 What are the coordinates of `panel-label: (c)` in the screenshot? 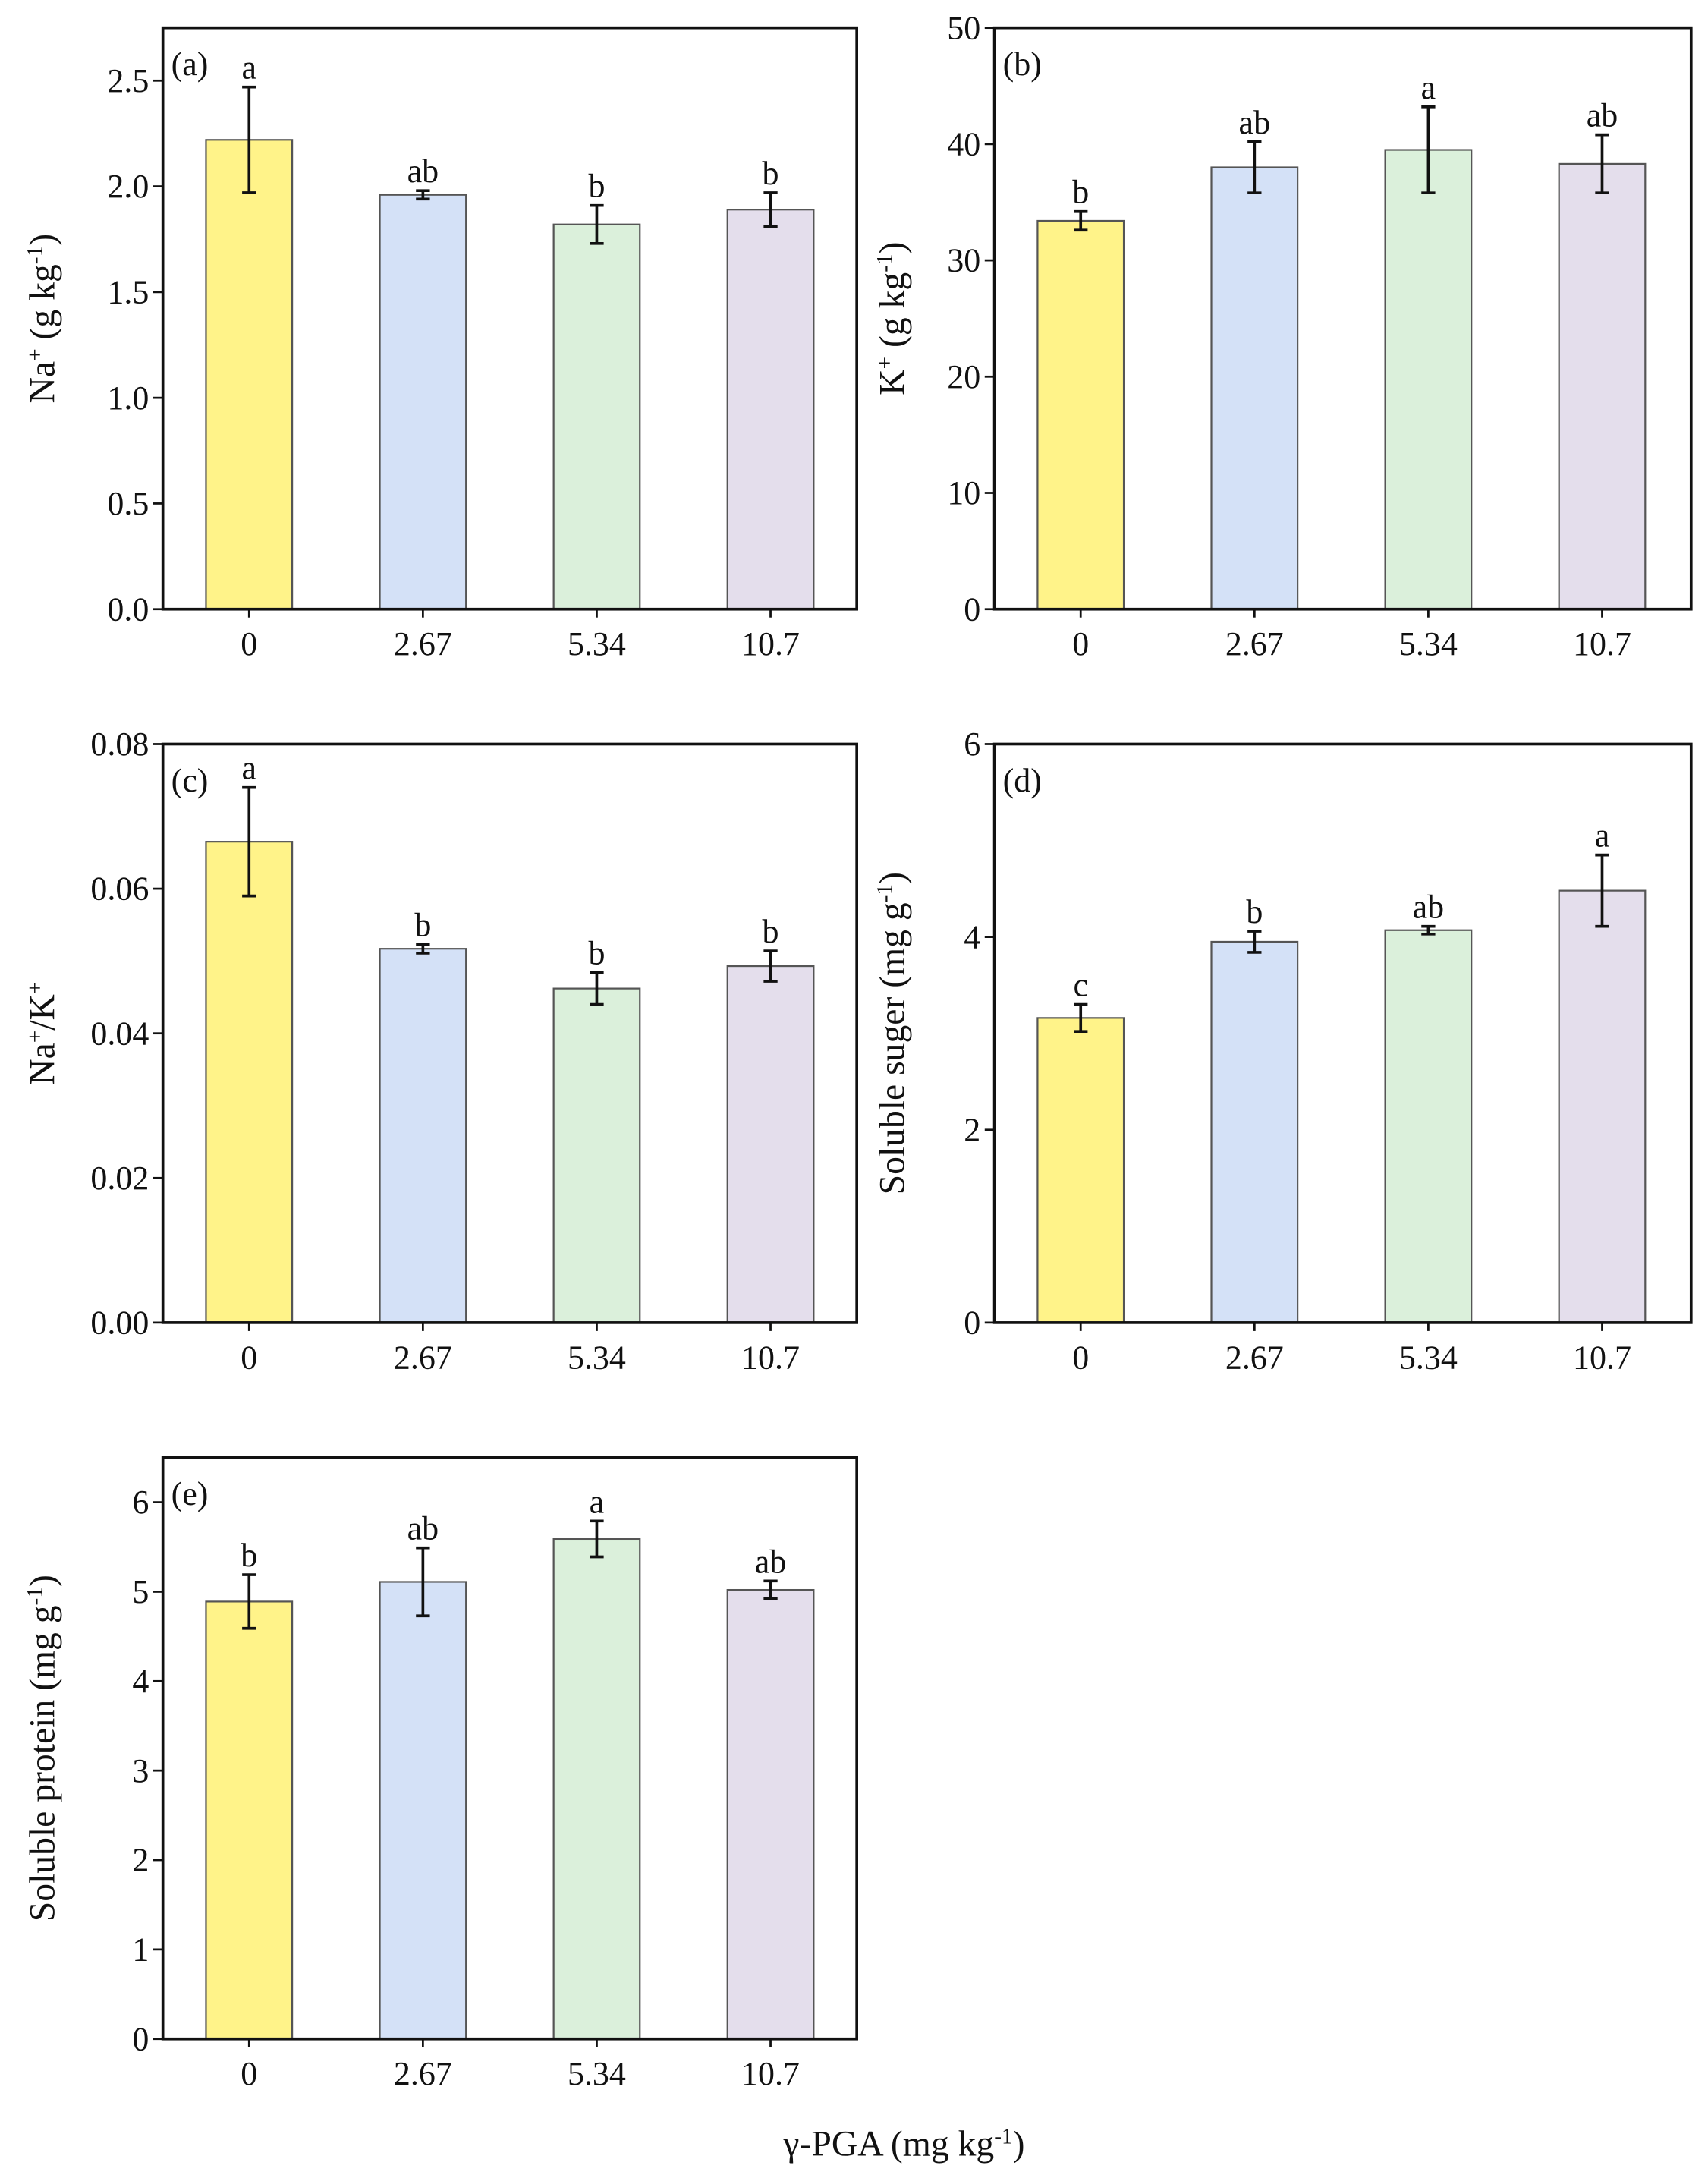 It's located at (190, 780).